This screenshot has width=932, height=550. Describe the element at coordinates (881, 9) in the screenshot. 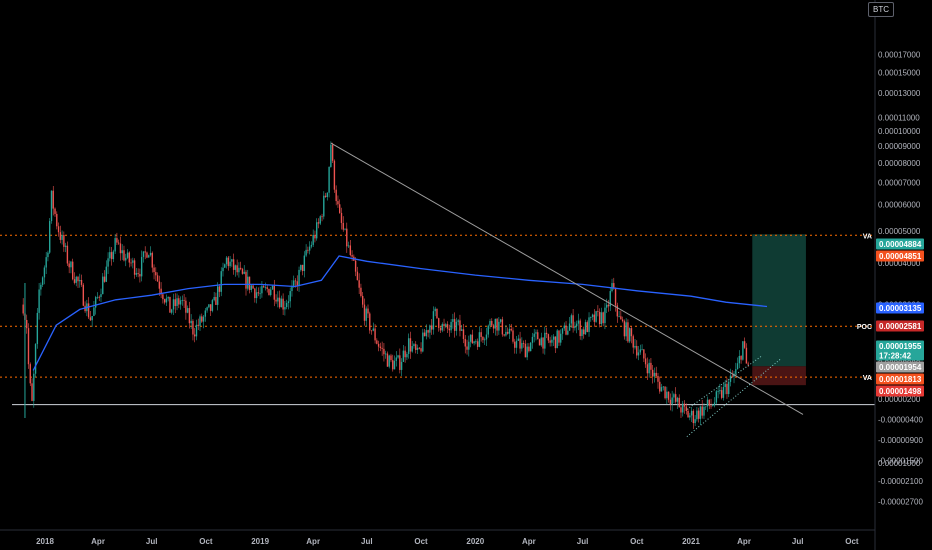

I see `currency-badge: BTC` at that location.